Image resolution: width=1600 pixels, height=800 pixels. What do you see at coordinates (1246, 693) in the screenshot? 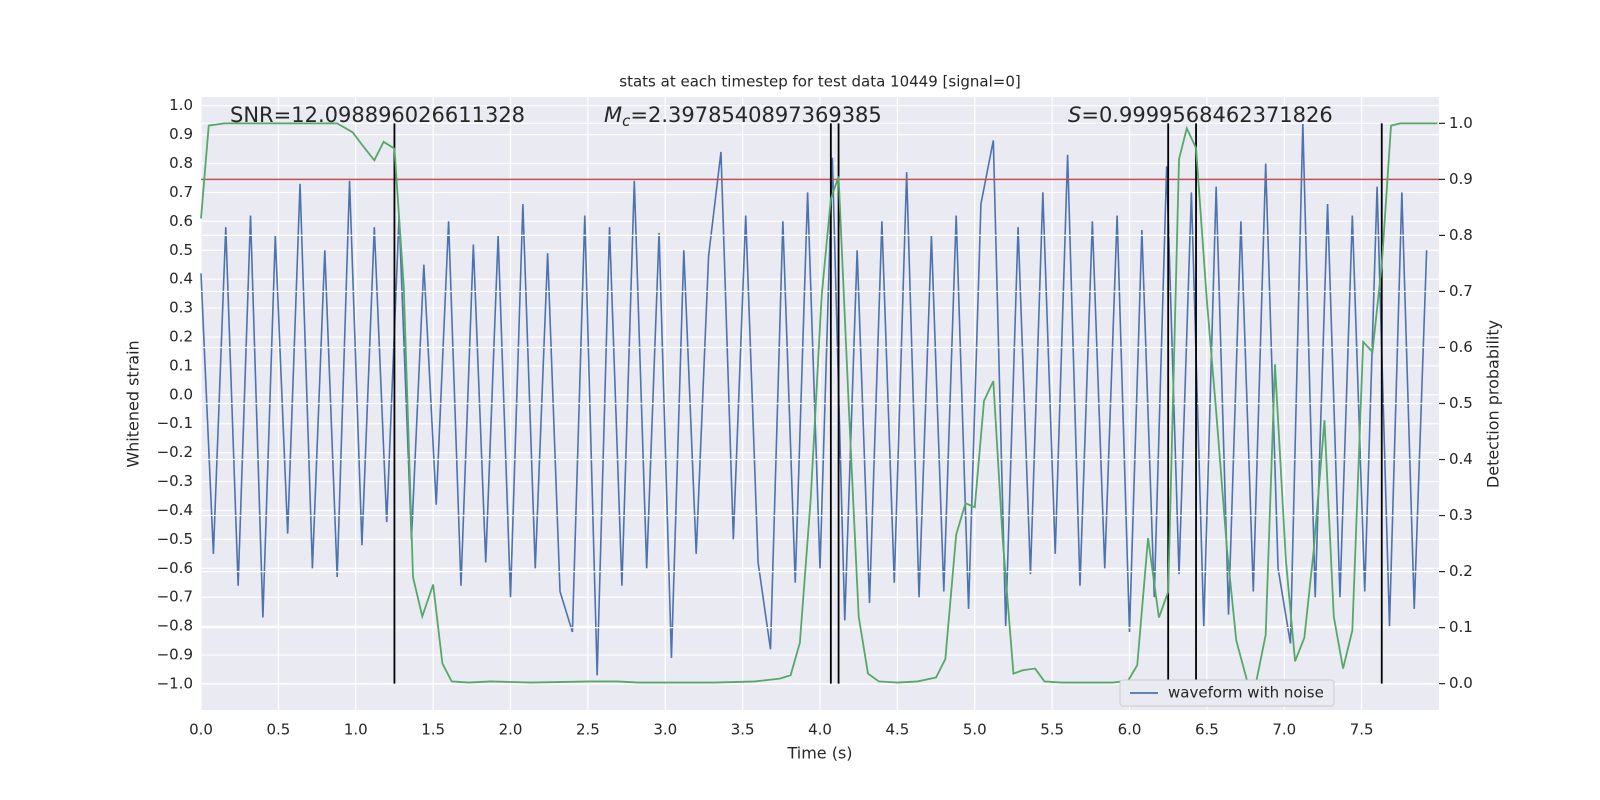
I see `legend-label: waveform with noise` at bounding box center [1246, 693].